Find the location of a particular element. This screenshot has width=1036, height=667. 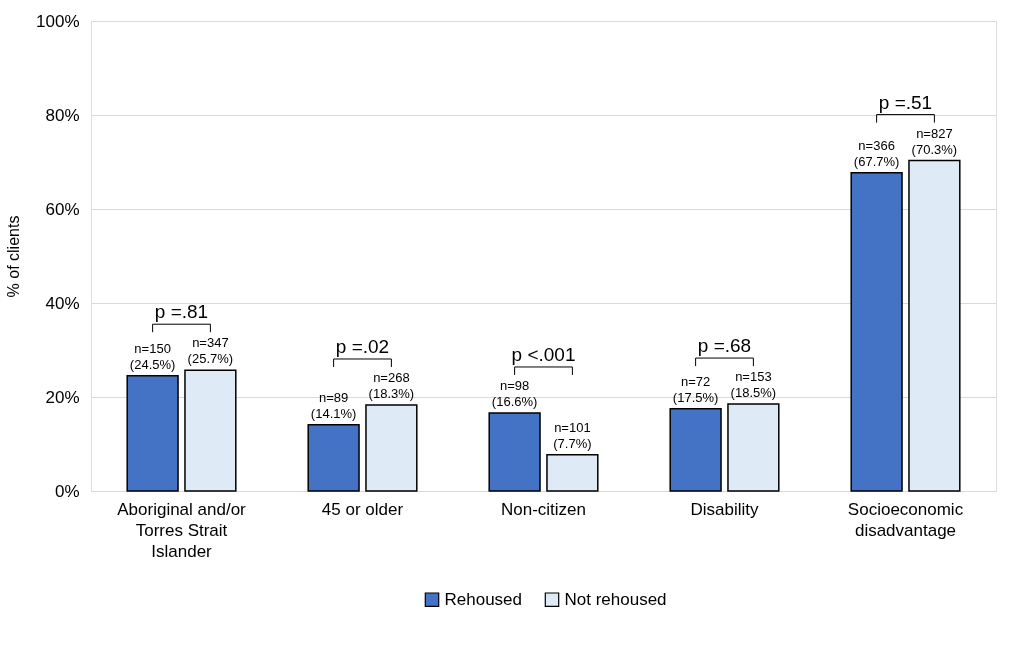

text: n=89 (14.1%) is located at coordinates (333, 405).